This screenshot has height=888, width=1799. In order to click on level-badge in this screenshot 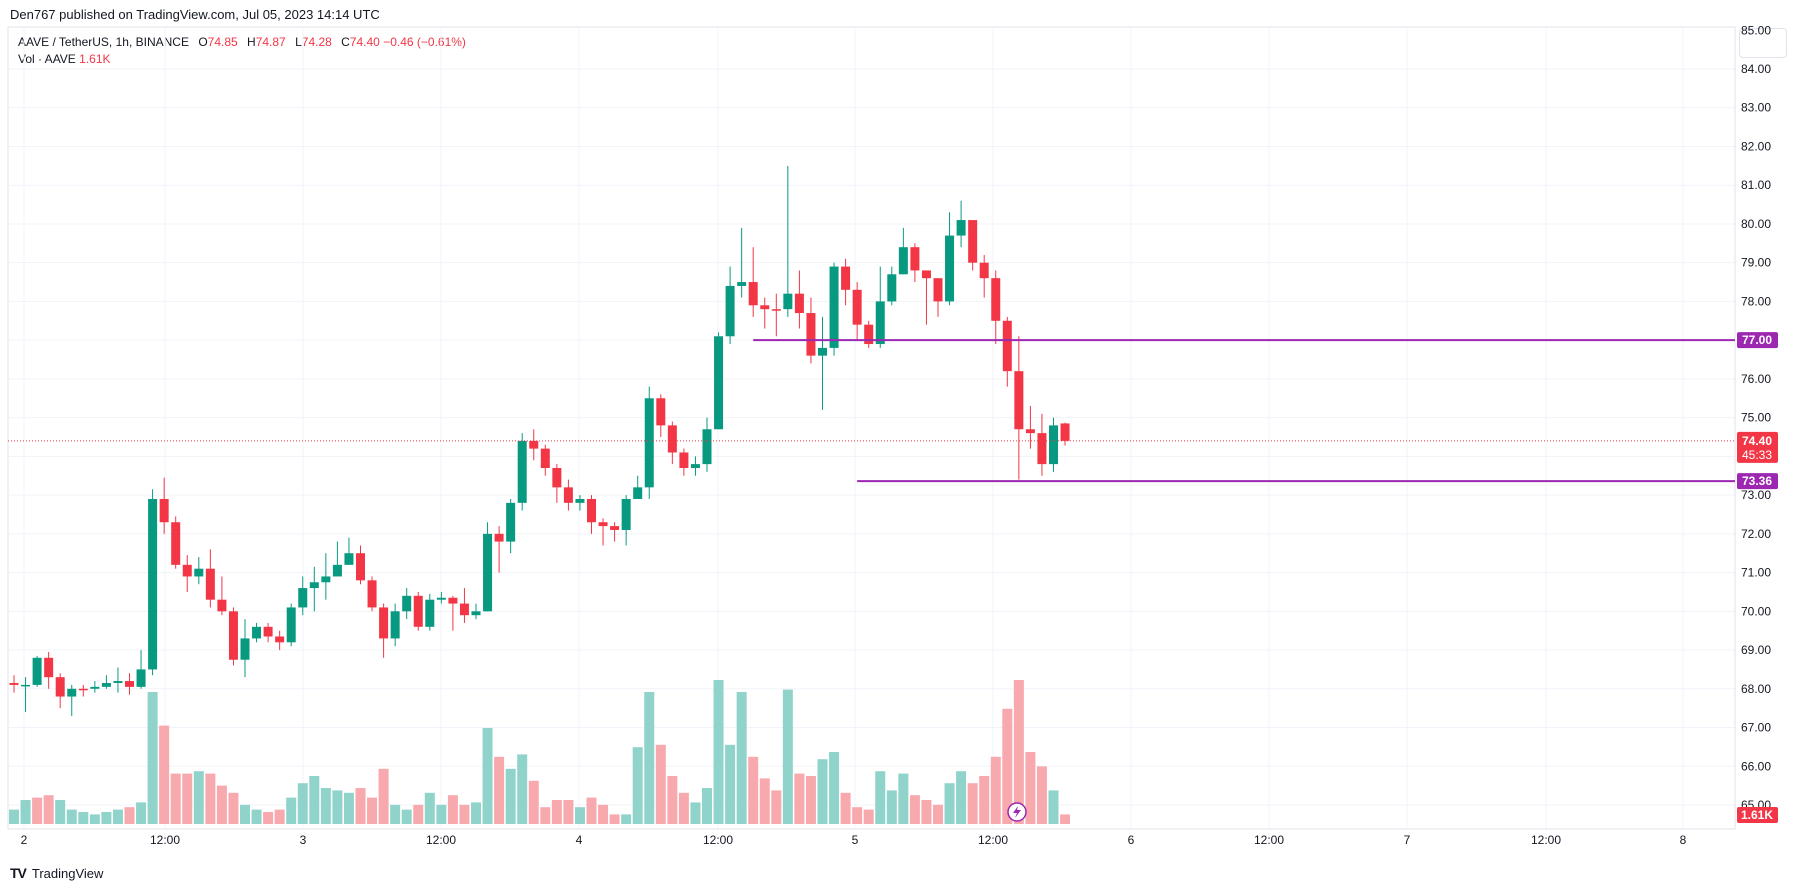, I will do `click(1757, 481)`.